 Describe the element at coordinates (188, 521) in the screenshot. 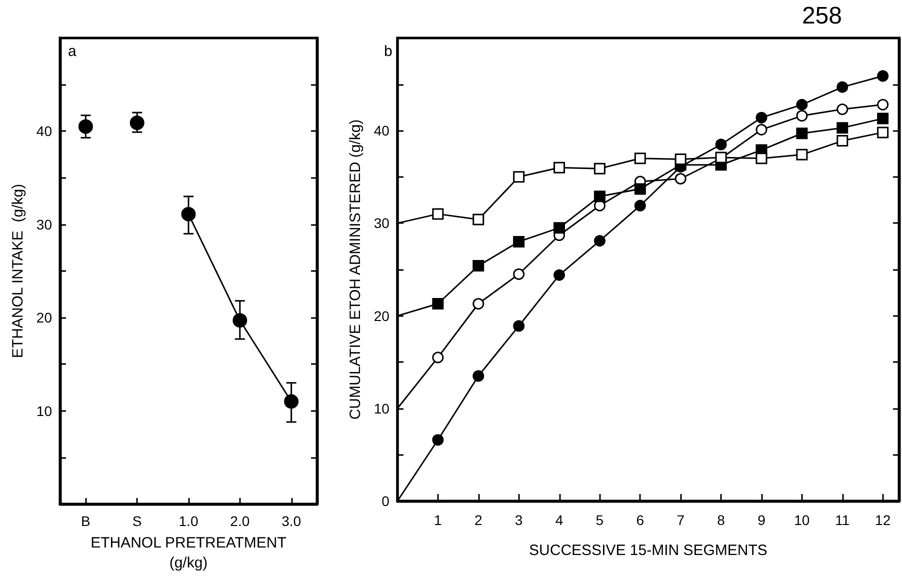

I see `x-tick-label: 1.0` at that location.